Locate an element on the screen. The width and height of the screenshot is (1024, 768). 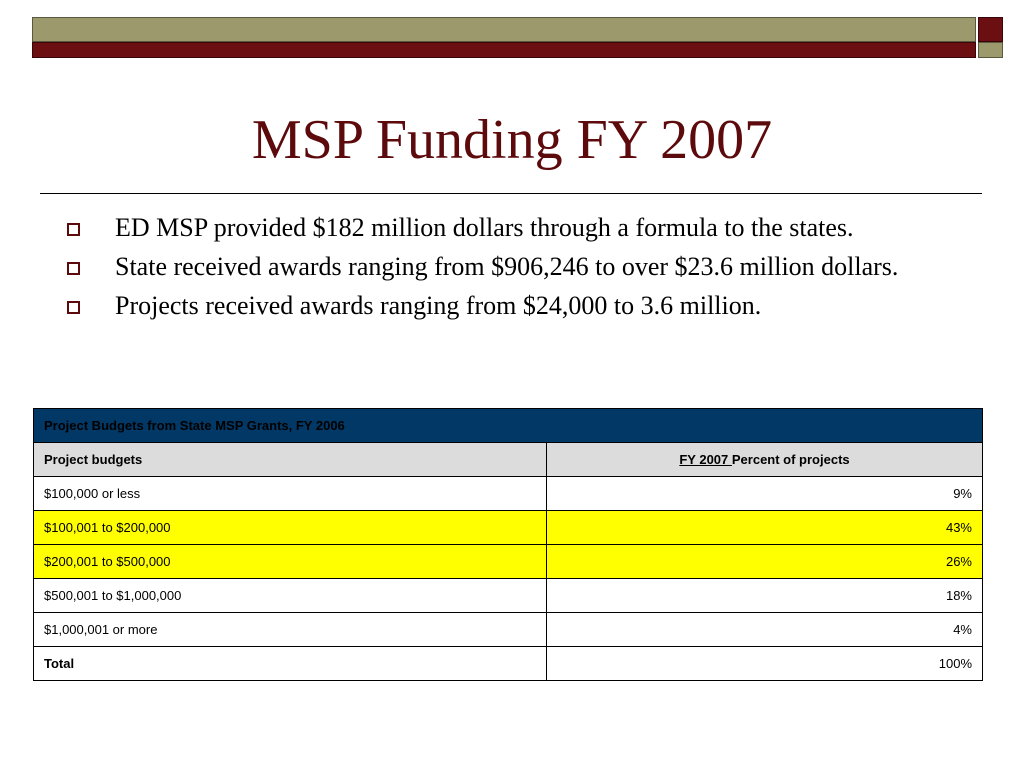
header-percent-label: Percent of projects is located at coordinates (790, 459).